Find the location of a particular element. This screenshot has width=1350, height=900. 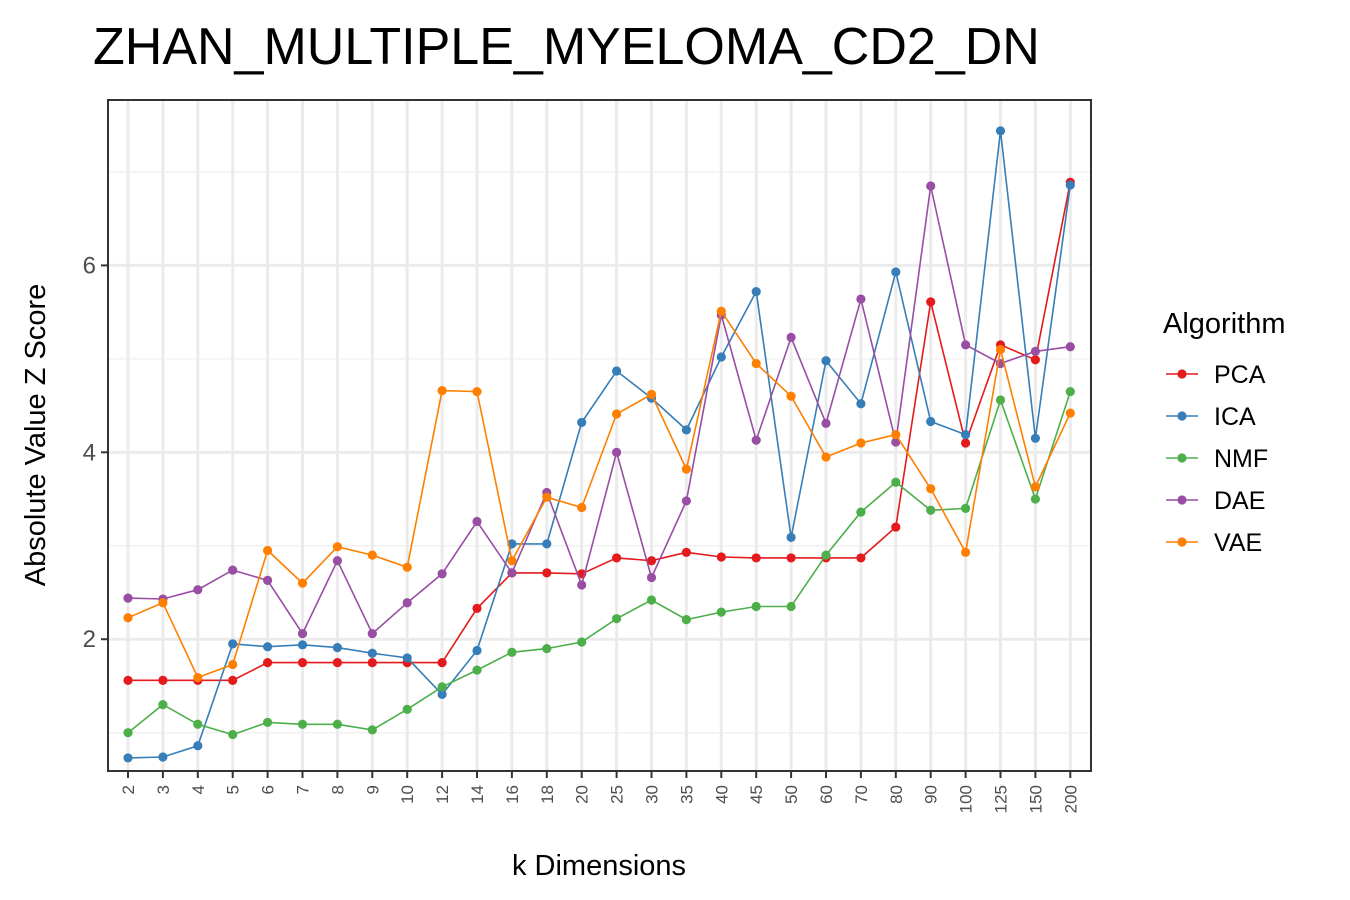

x-tick-label: 90 is located at coordinates (931, 794).